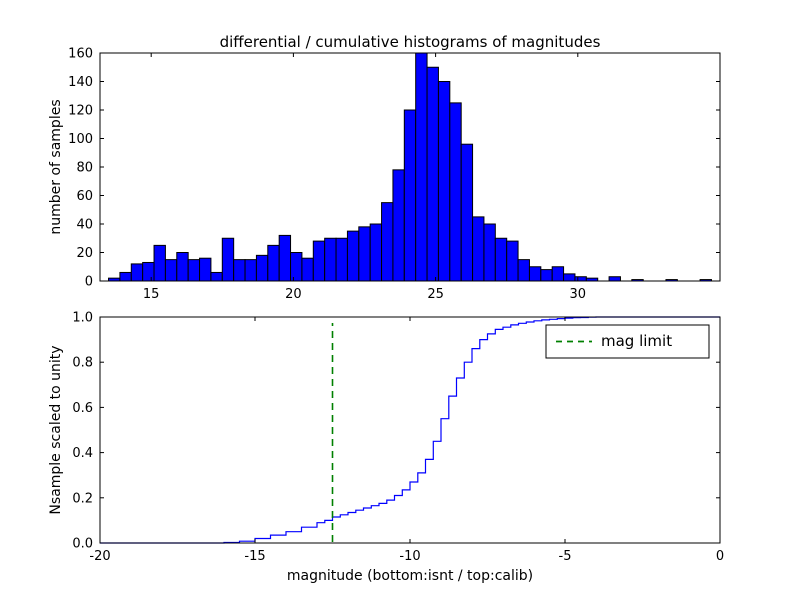 Image resolution: width=800 pixels, height=600 pixels. What do you see at coordinates (84, 253) in the screenshot?
I see `top-ytick-label: 20` at bounding box center [84, 253].